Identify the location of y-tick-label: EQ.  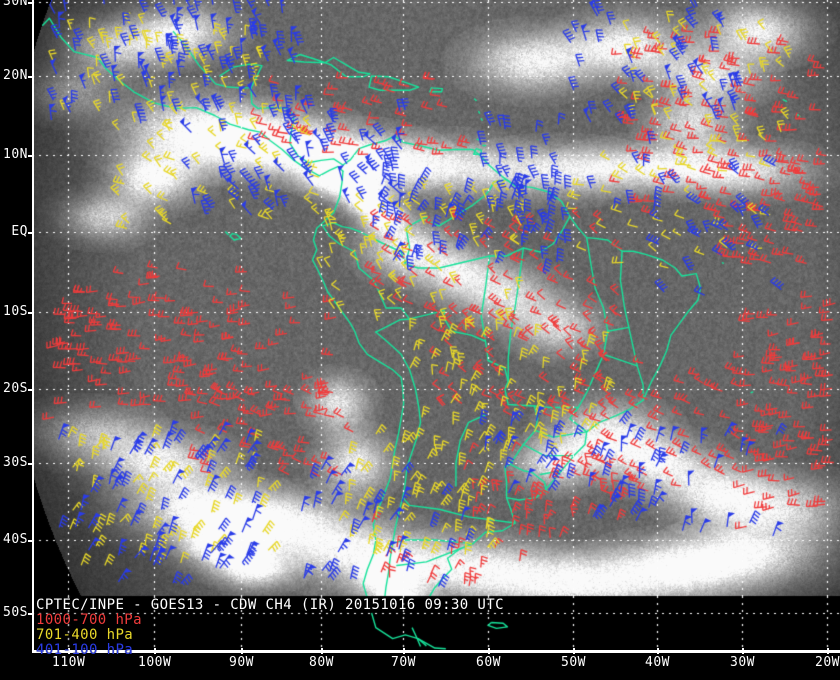
(19, 231).